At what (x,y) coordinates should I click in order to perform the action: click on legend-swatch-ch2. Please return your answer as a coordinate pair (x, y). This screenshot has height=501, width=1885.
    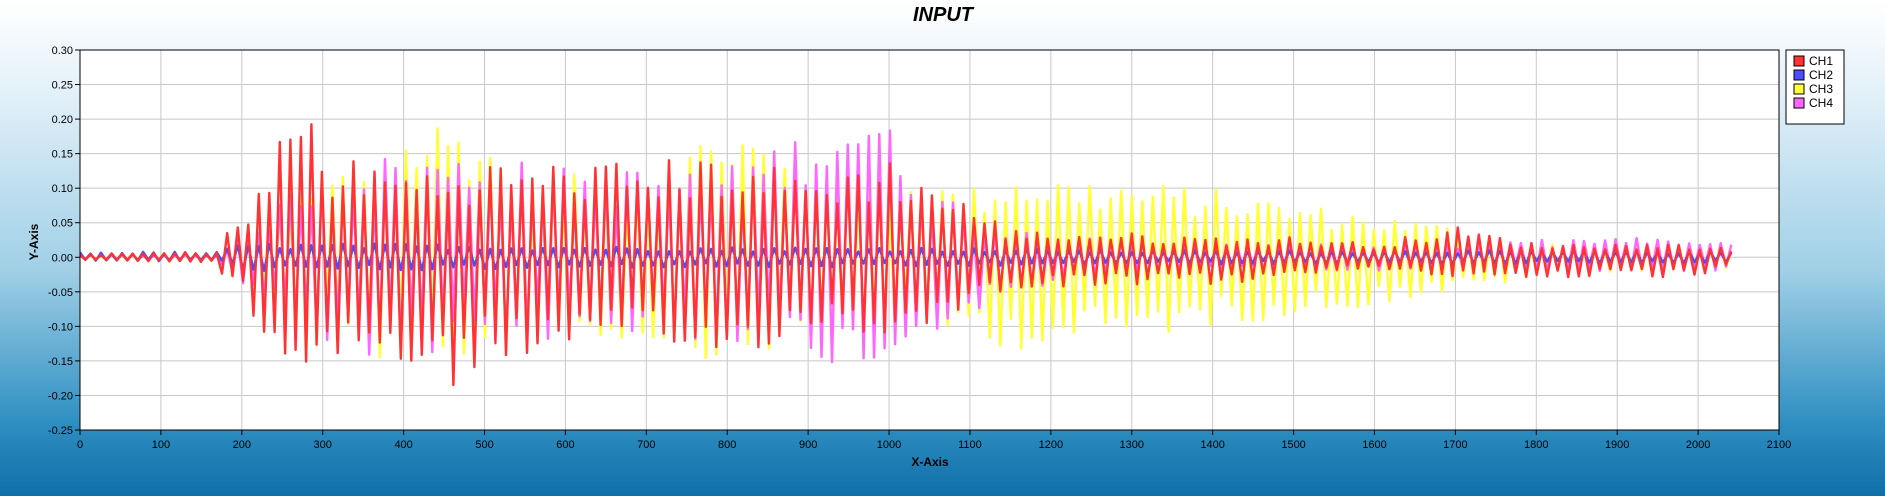
    Looking at the image, I should click on (1799, 75).